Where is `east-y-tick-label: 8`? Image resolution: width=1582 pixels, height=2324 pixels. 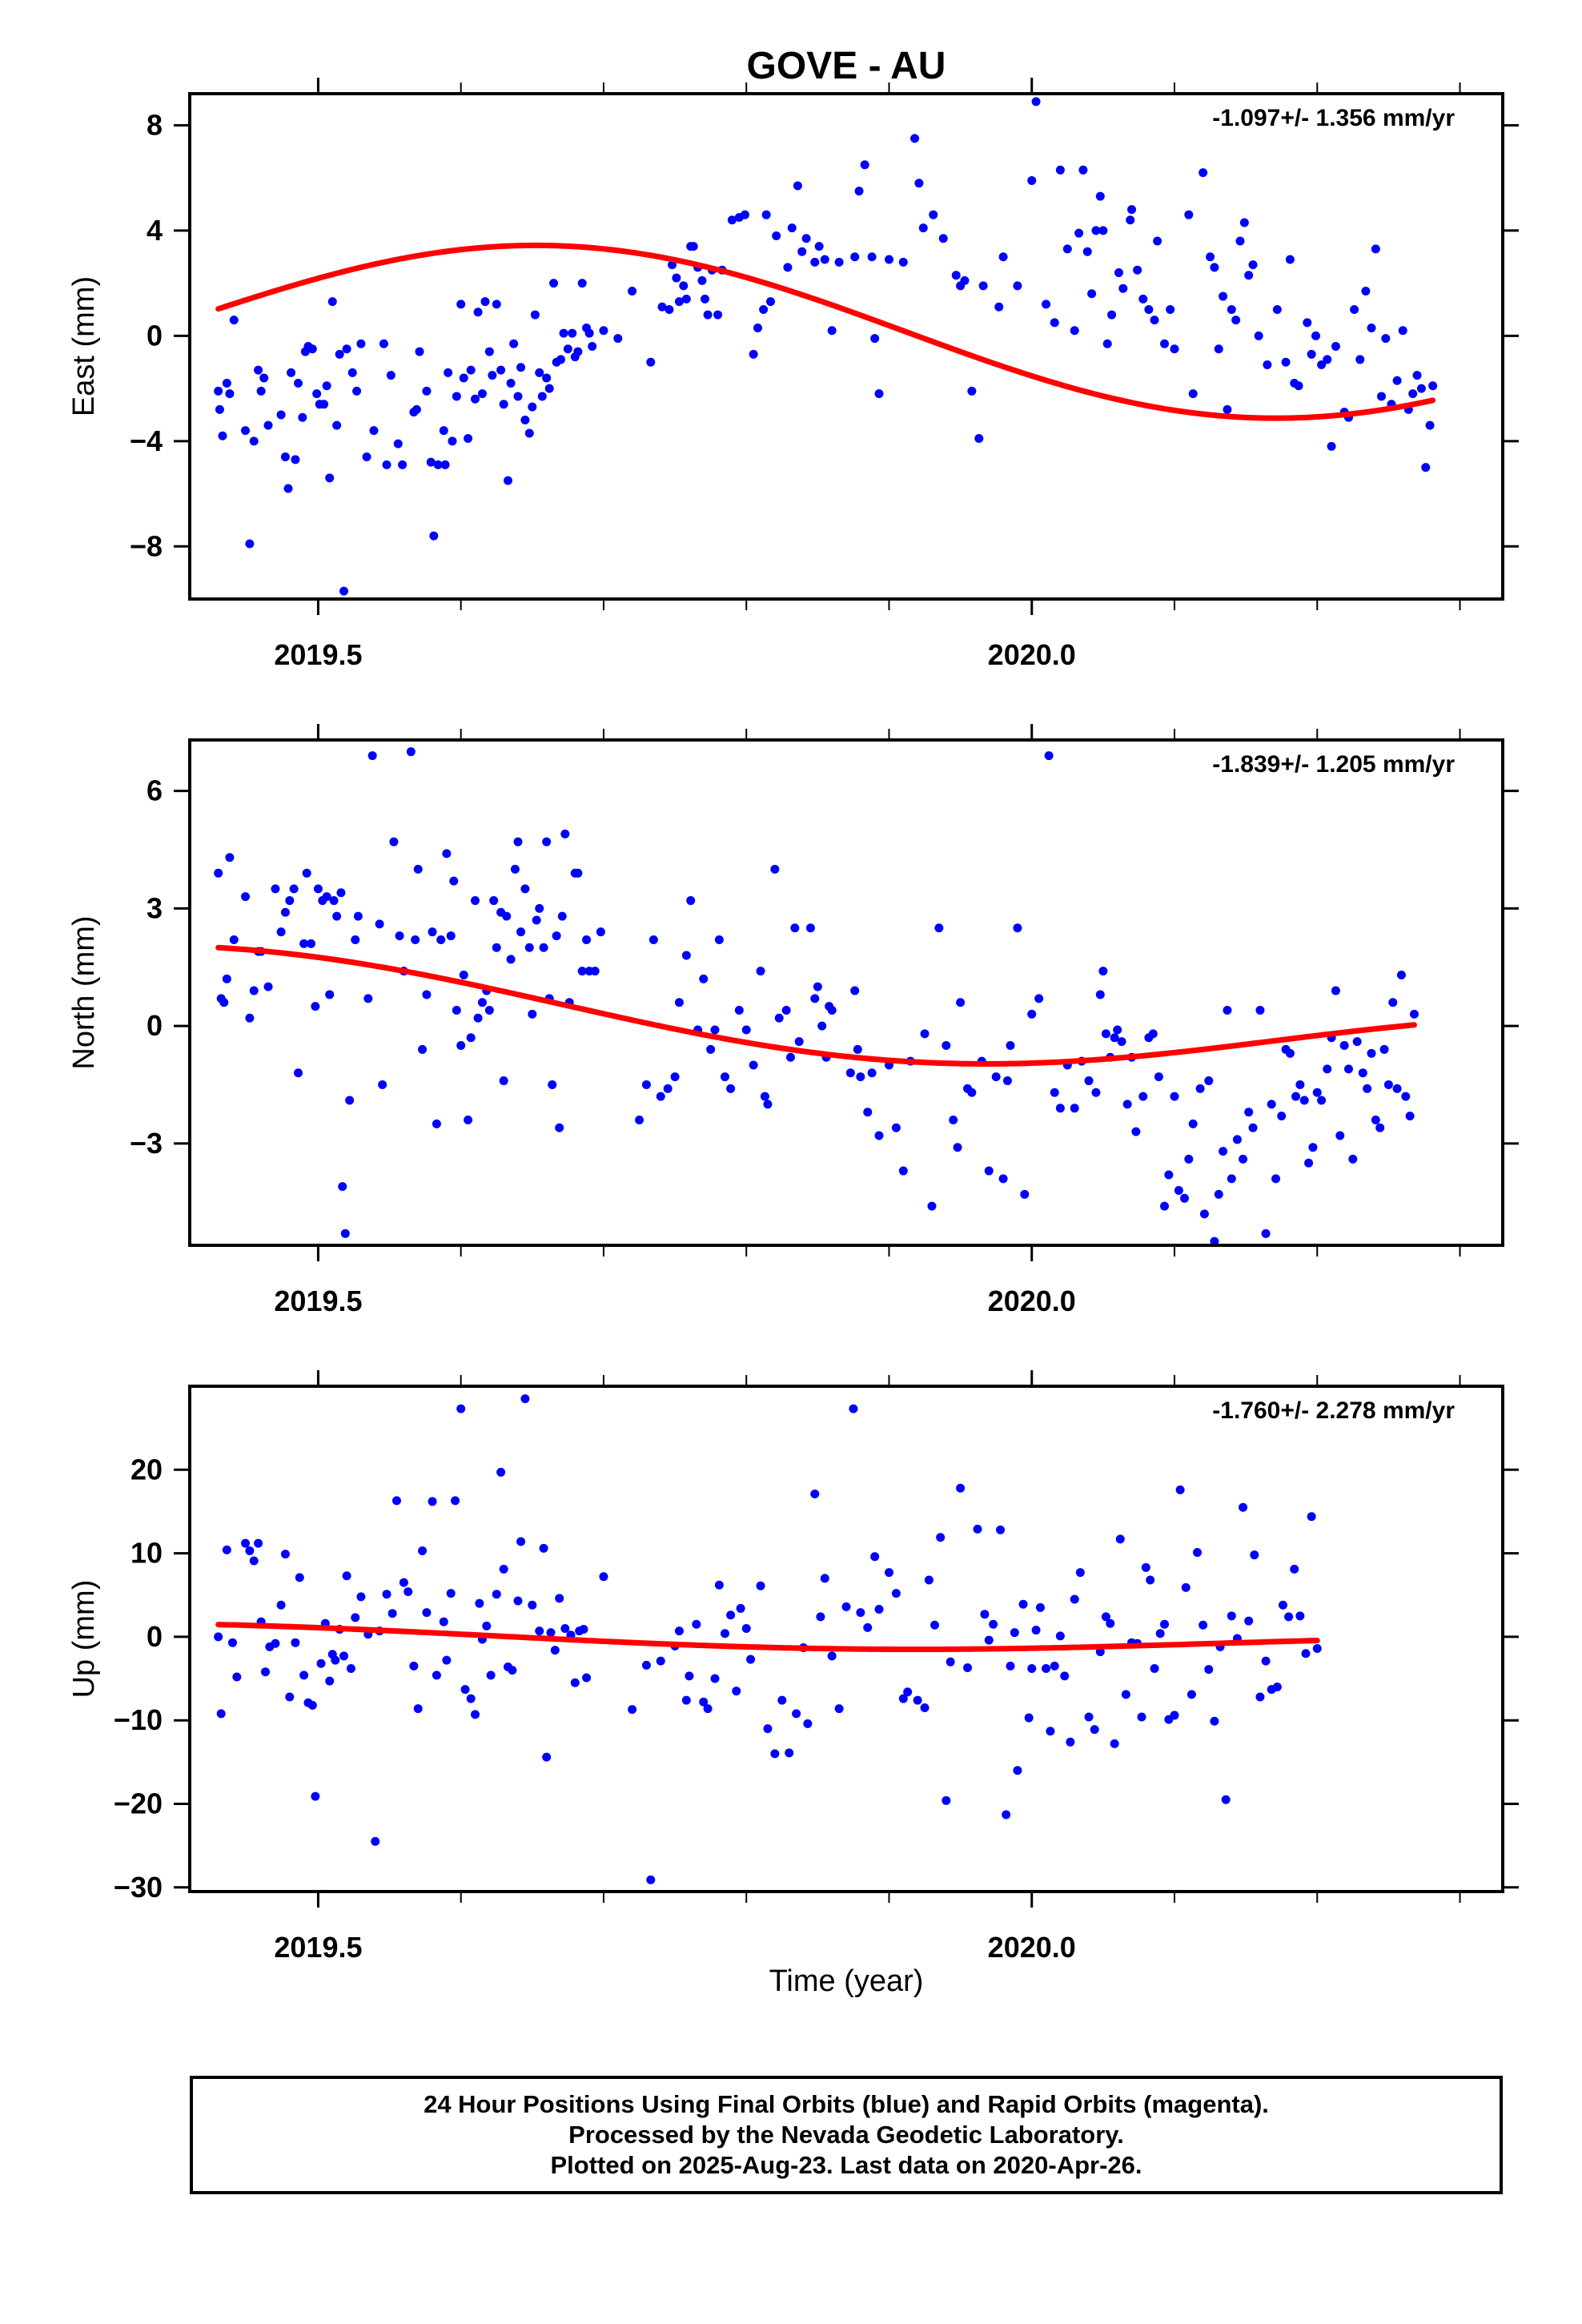 east-y-tick-label: 8 is located at coordinates (155, 124).